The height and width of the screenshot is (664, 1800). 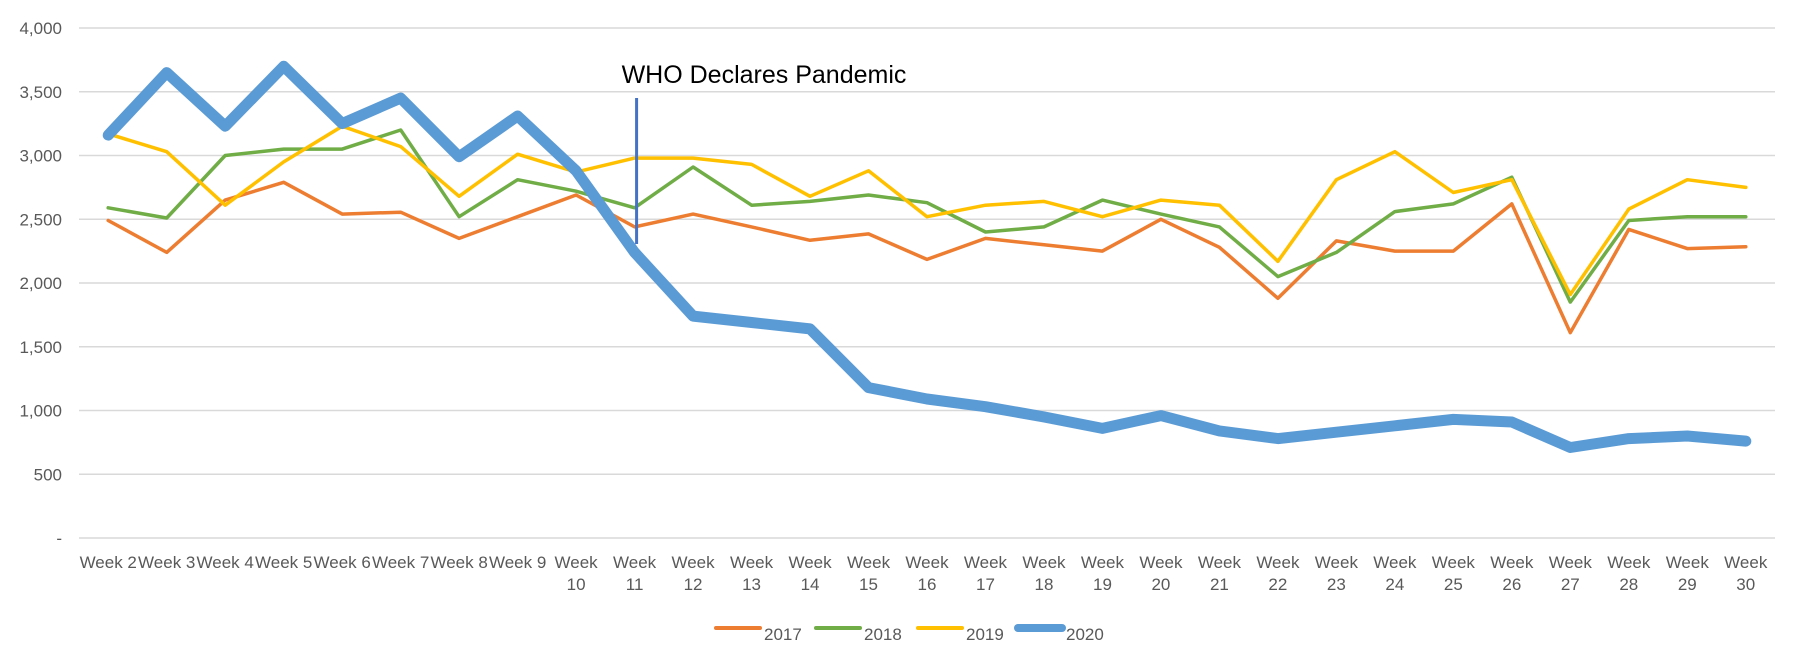 What do you see at coordinates (810, 573) in the screenshot?
I see `x-tick-label: Week 14` at bounding box center [810, 573].